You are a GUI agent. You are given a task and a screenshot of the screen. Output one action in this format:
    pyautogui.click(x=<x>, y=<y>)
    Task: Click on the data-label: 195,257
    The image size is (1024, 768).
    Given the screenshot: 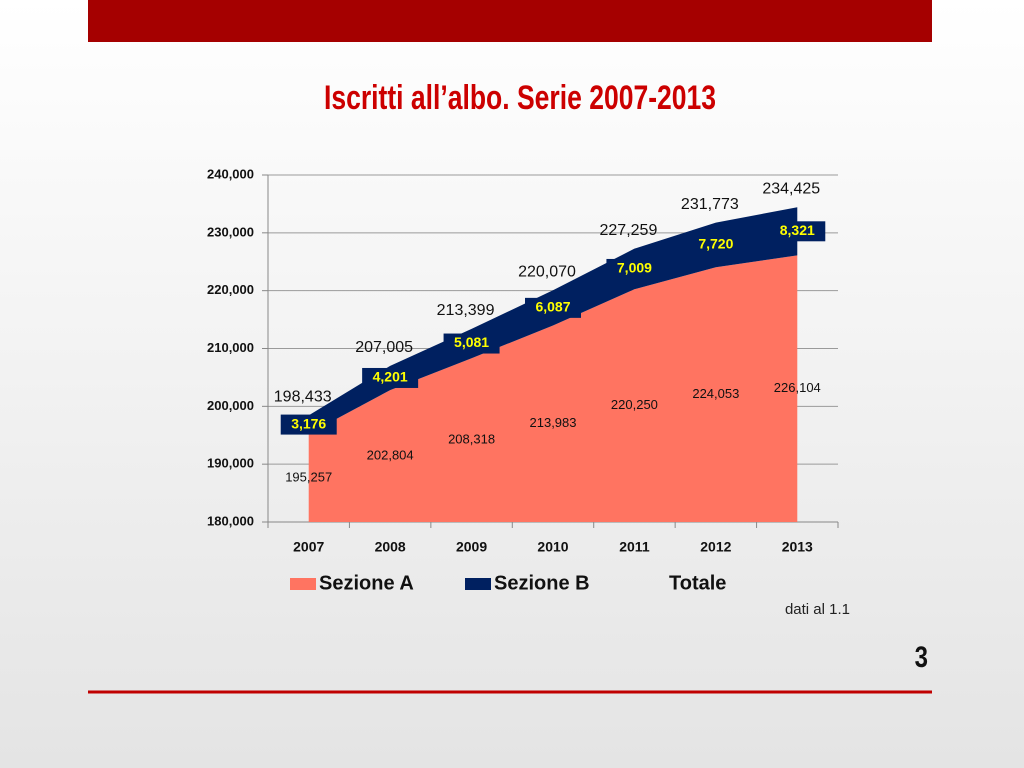 What is the action you would take?
    pyautogui.click(x=308, y=476)
    